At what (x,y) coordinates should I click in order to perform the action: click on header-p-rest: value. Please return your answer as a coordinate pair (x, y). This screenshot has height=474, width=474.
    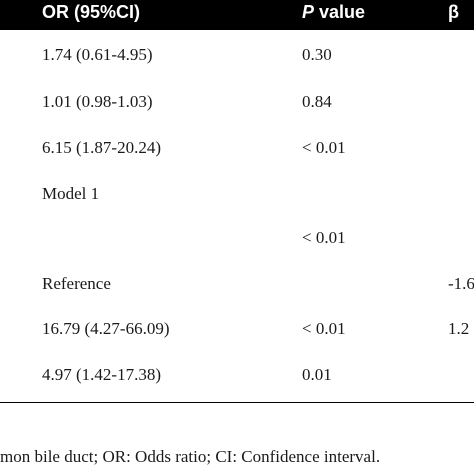
    Looking at the image, I should click on (340, 12).